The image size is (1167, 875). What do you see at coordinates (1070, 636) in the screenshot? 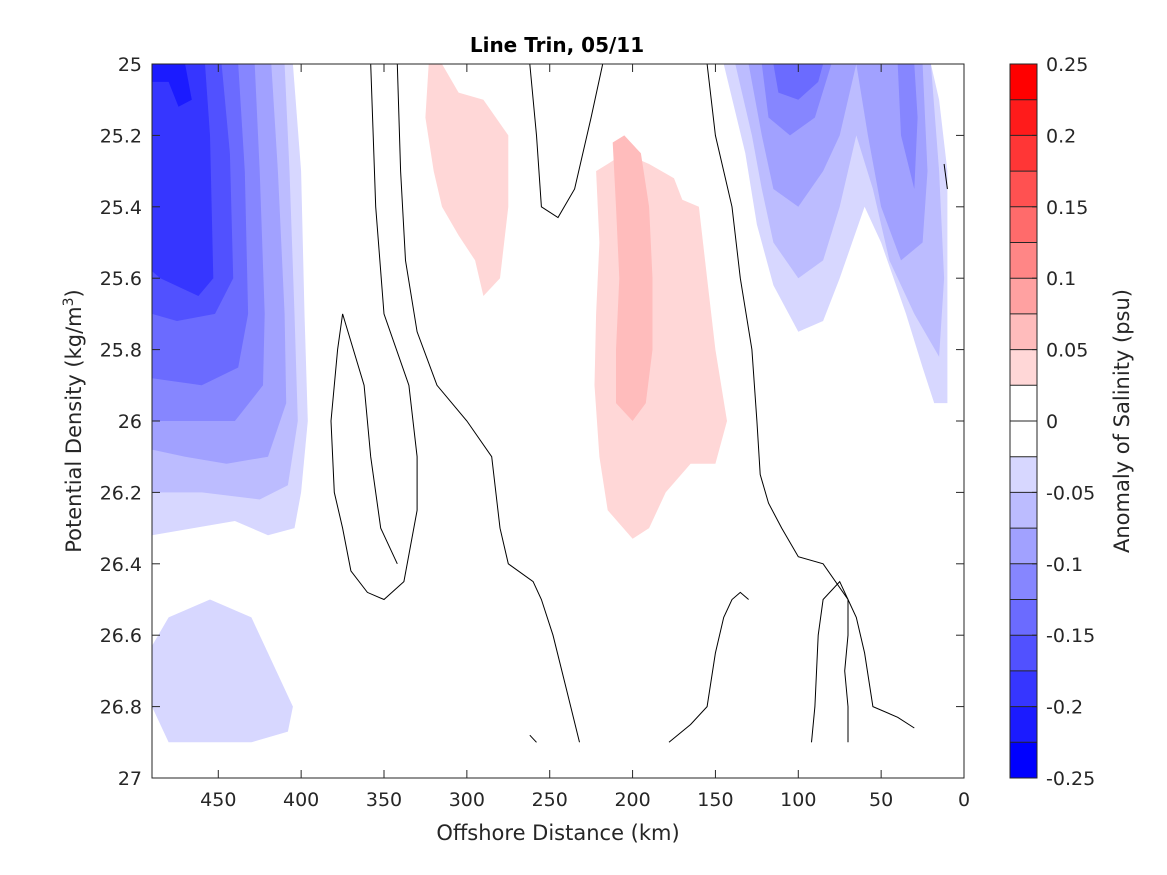
I see `colorbar-tick-label: -0.15` at bounding box center [1070, 636].